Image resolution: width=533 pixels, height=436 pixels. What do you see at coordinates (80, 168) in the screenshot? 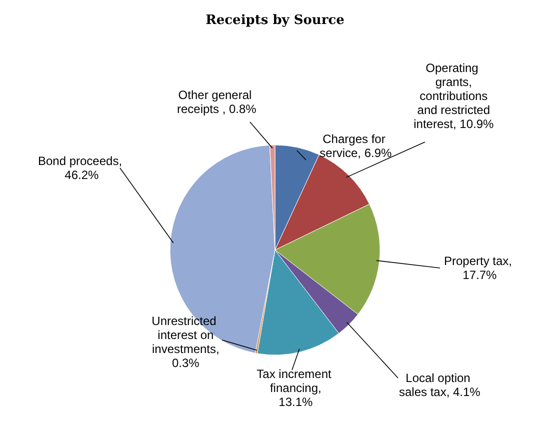
I see `slice-label: Bond proceeds, 46.2%` at bounding box center [80, 168].